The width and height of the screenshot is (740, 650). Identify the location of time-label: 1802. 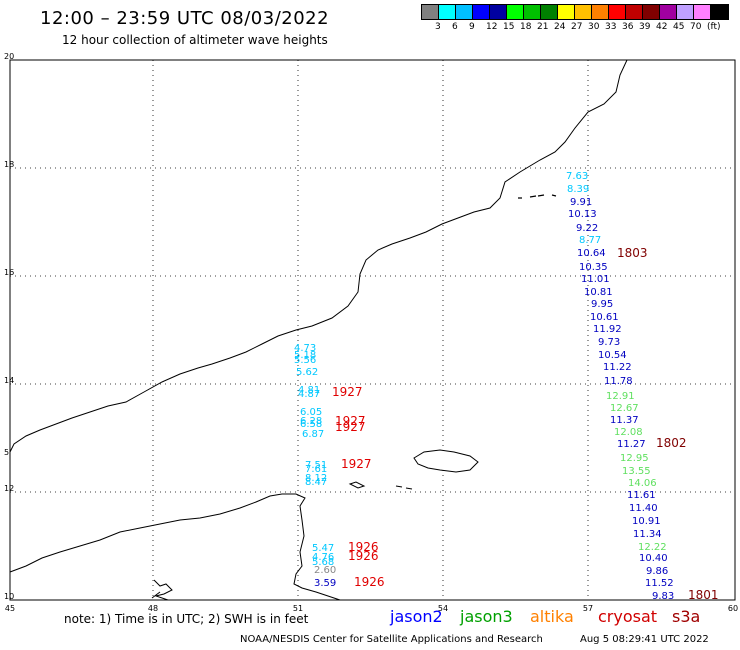
(671, 443).